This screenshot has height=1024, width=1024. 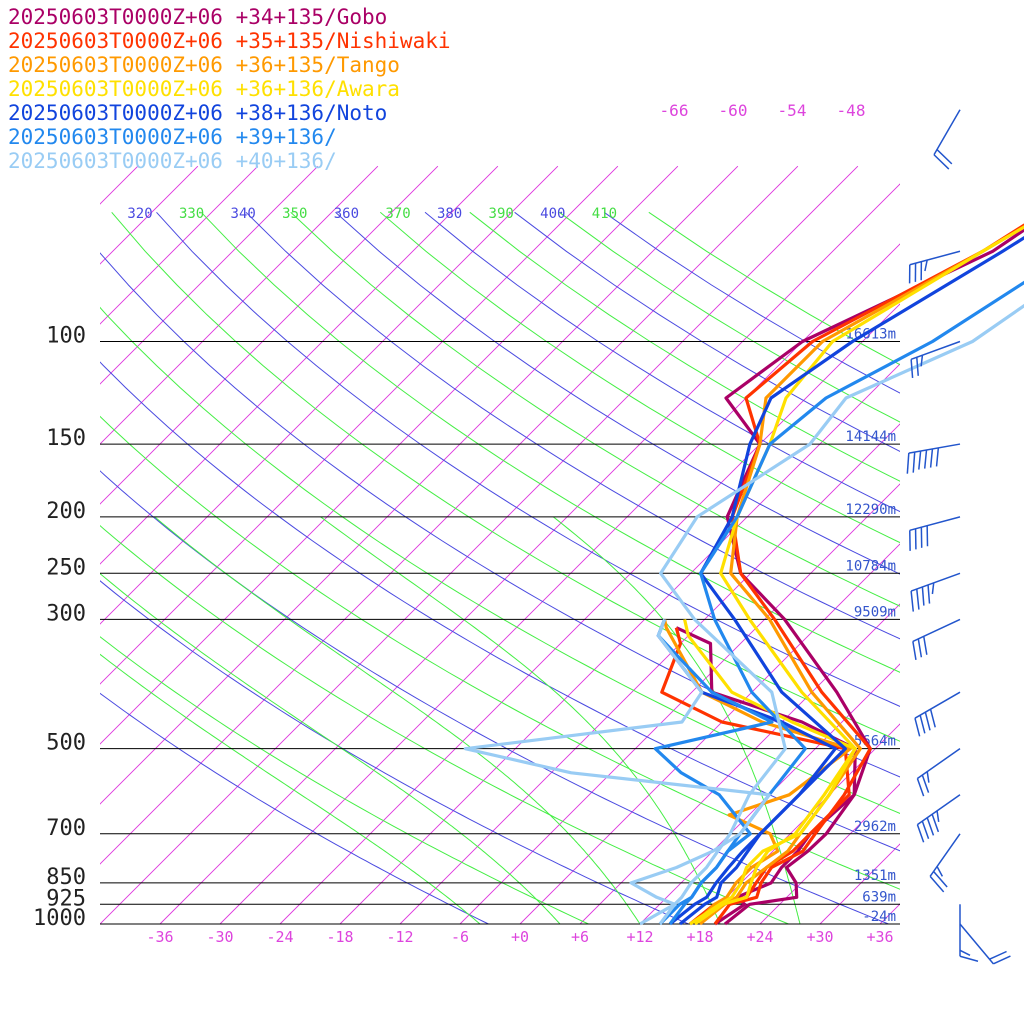 I want to click on temperature-tick-label: -12, so click(x=399, y=937).